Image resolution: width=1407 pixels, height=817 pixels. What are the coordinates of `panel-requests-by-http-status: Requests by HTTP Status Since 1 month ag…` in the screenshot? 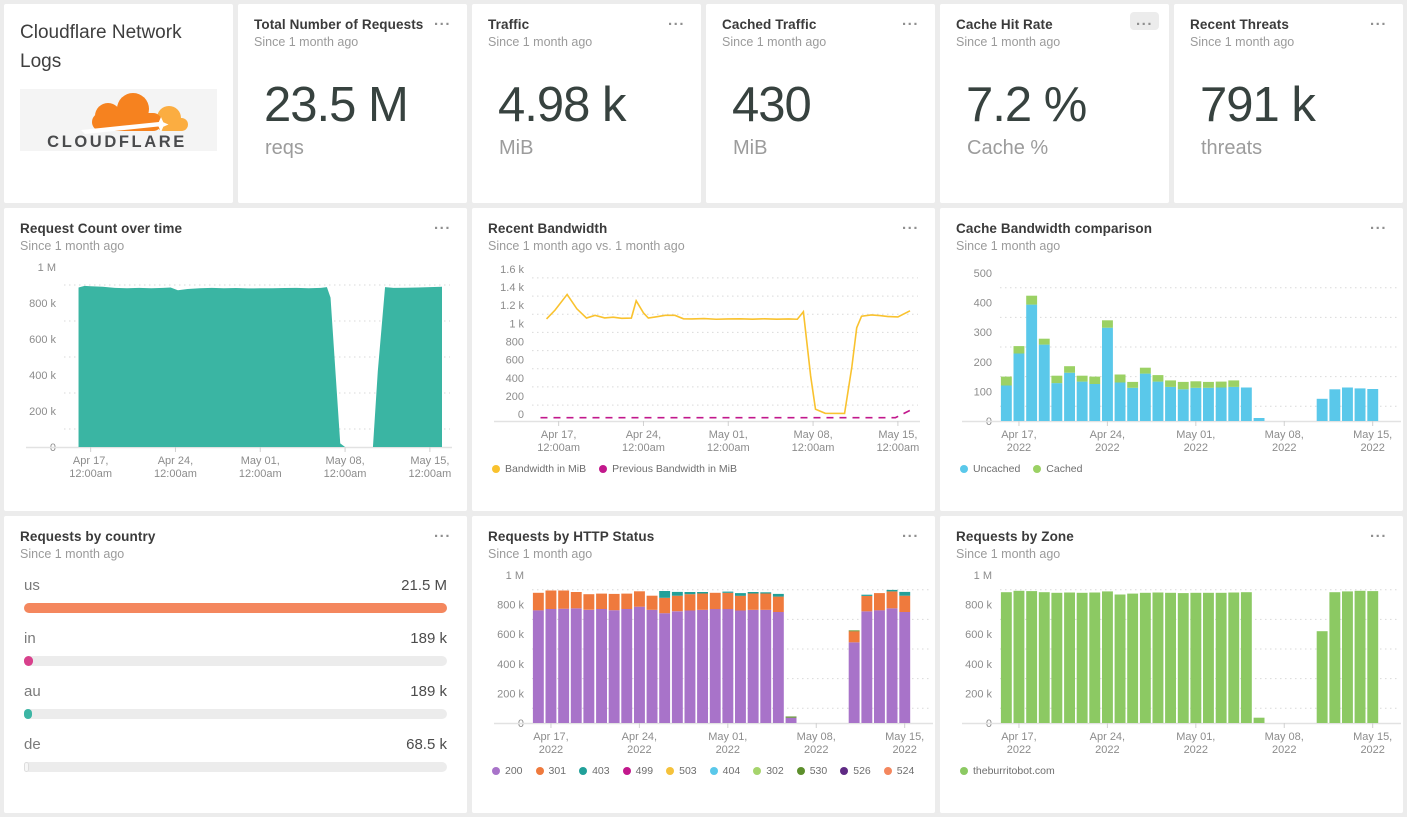 It's located at (703, 664).